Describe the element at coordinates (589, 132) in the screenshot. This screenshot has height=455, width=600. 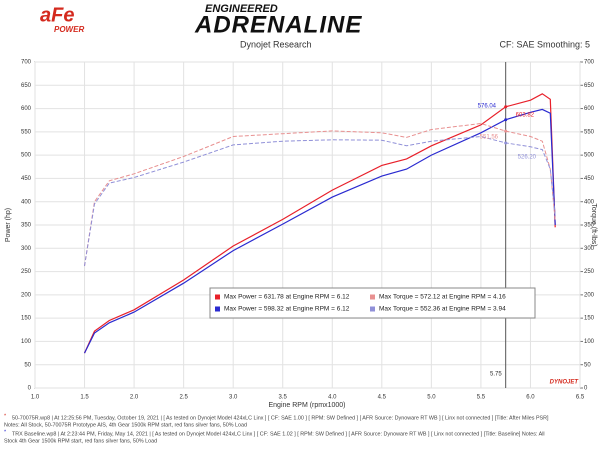
I see `y2-tick-label: 550` at that location.